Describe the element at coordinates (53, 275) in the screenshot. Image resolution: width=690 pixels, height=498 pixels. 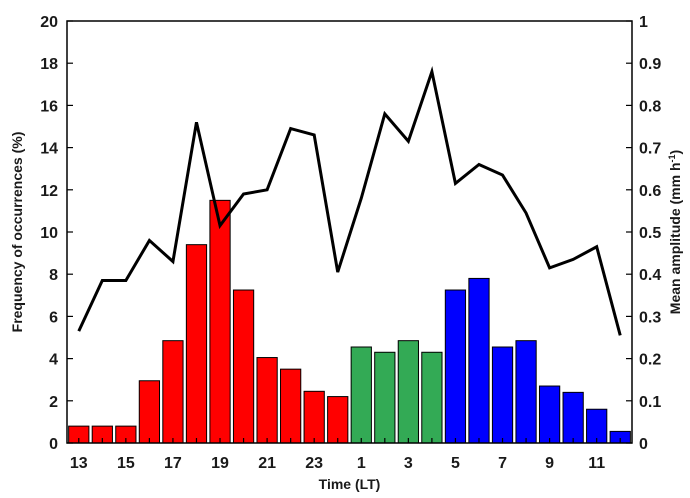
I see `left-tick-label-8: 8` at that location.